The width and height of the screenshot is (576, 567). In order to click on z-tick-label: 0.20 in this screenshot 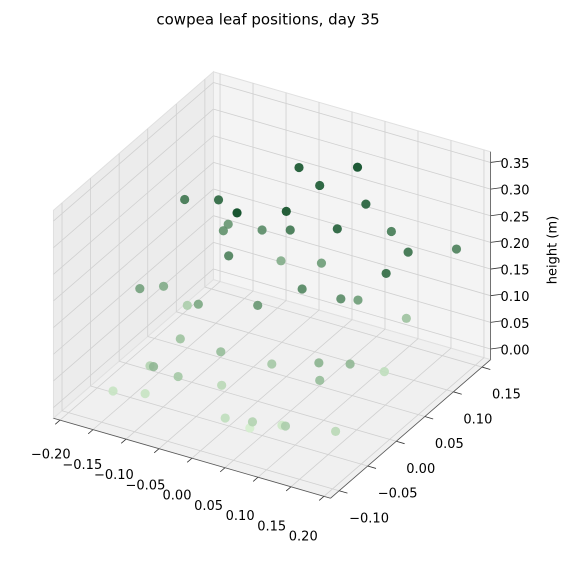, I will do `click(515, 244)`.